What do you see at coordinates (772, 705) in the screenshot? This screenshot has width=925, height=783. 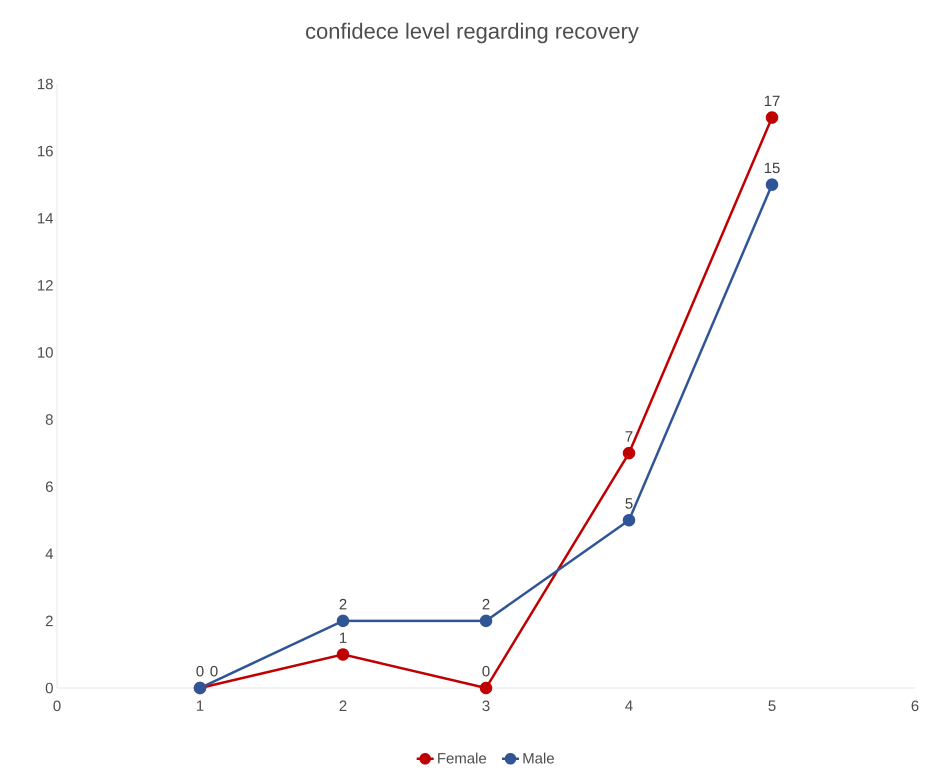 I see `x-tick-label: 5` at bounding box center [772, 705].